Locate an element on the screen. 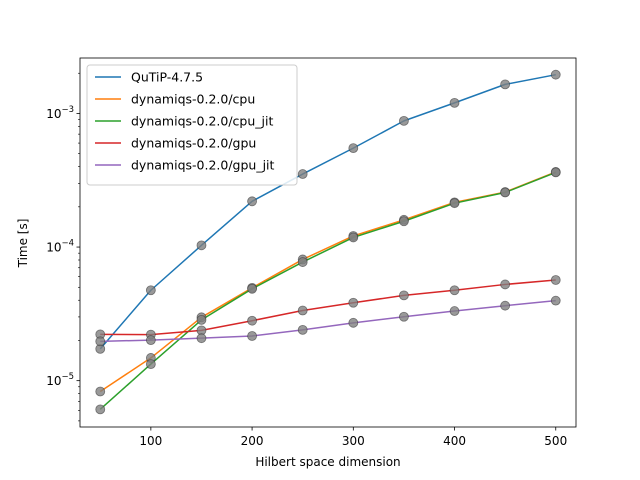 This screenshot has height=480, width=640. series-line-dynamiqs-0-2-0-gpu-jit is located at coordinates (328, 321).